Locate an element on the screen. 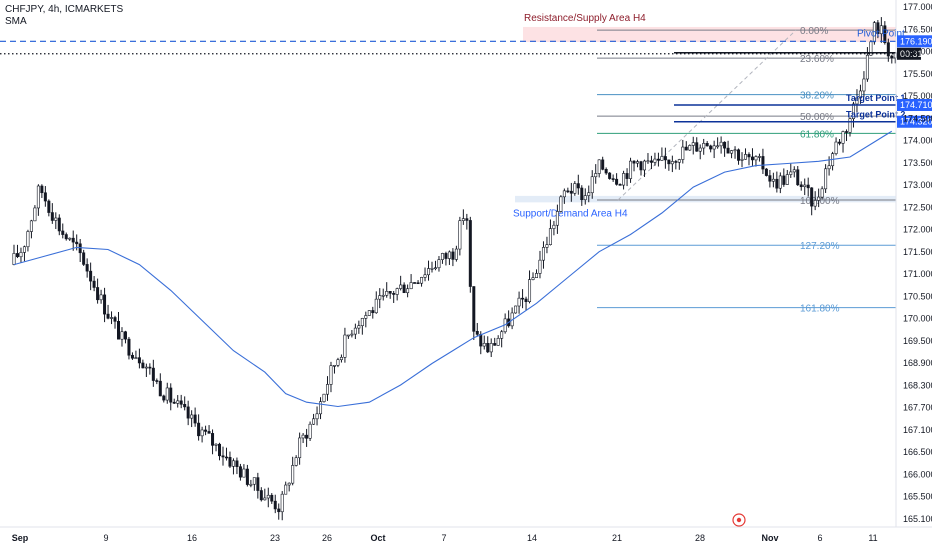 Image resolution: width=932 pixels, height=550 pixels. fib-level-label: 0.00% is located at coordinates (814, 31).